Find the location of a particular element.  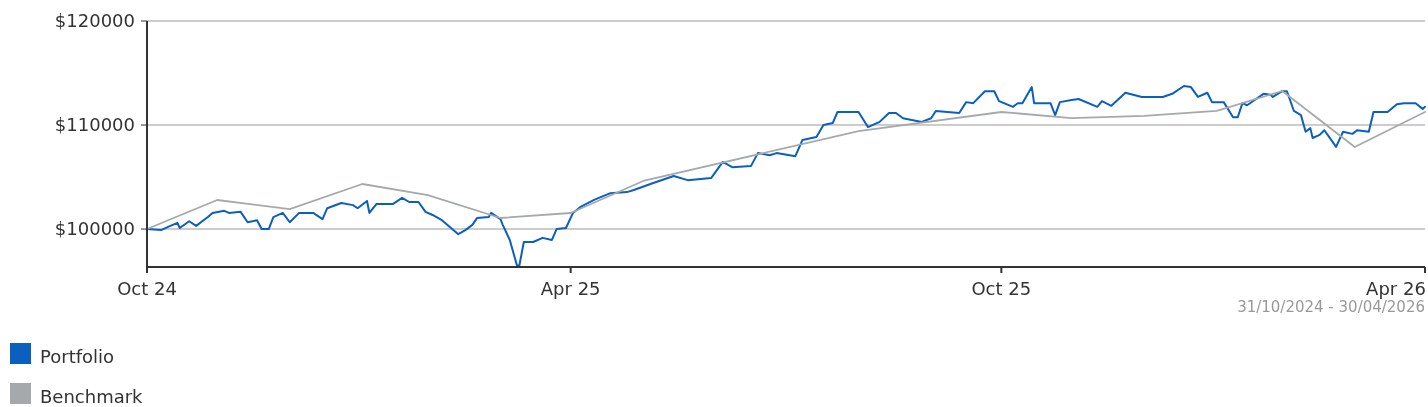

x-tick-label: Oct 24 is located at coordinates (147, 289).